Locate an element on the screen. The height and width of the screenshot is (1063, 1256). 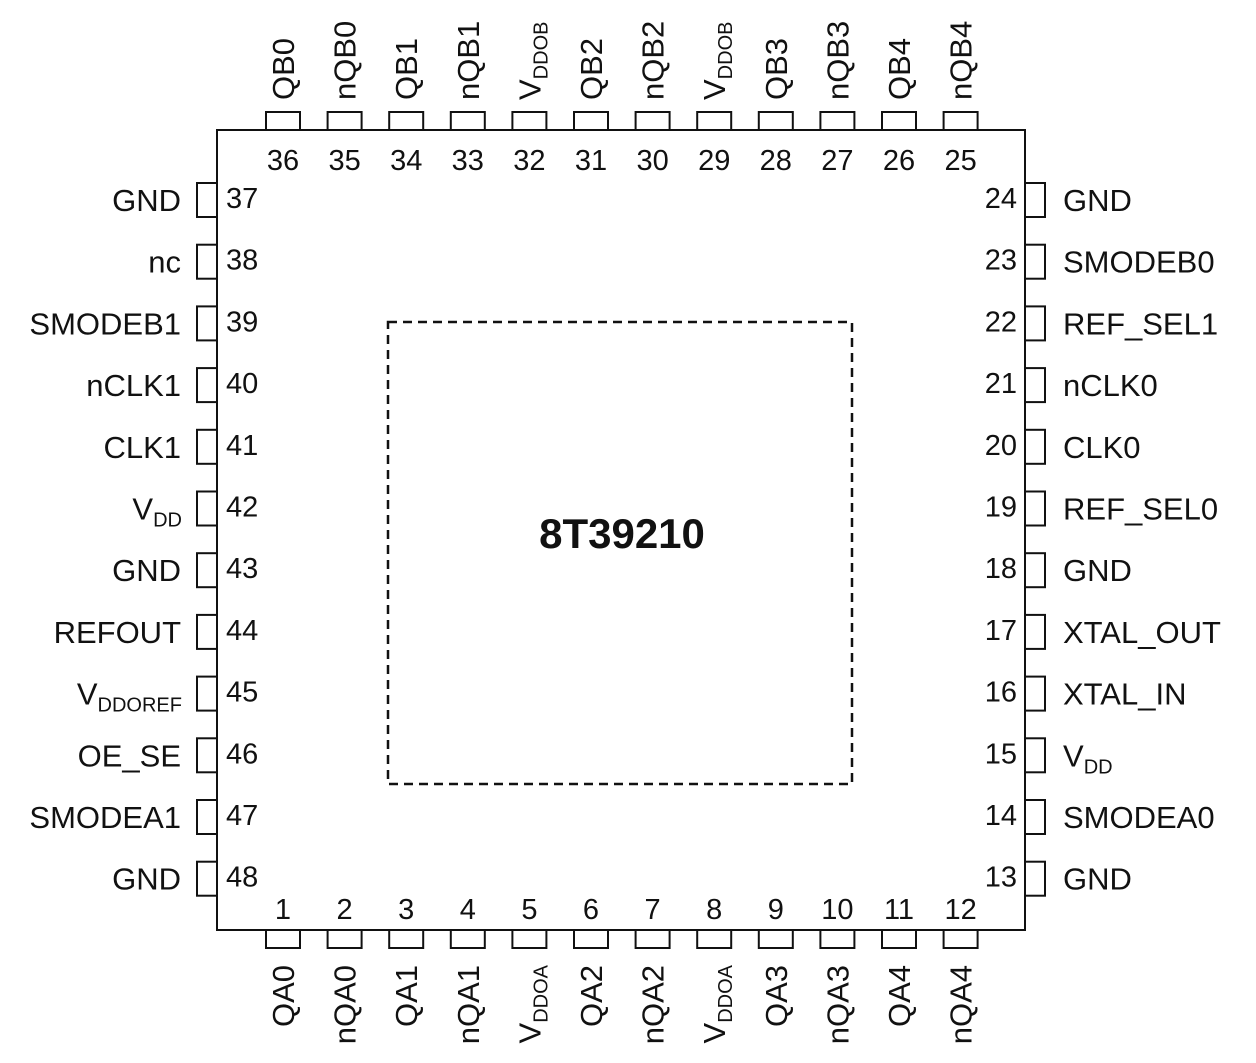
pin-name: CLK1 is located at coordinates (142, 447).